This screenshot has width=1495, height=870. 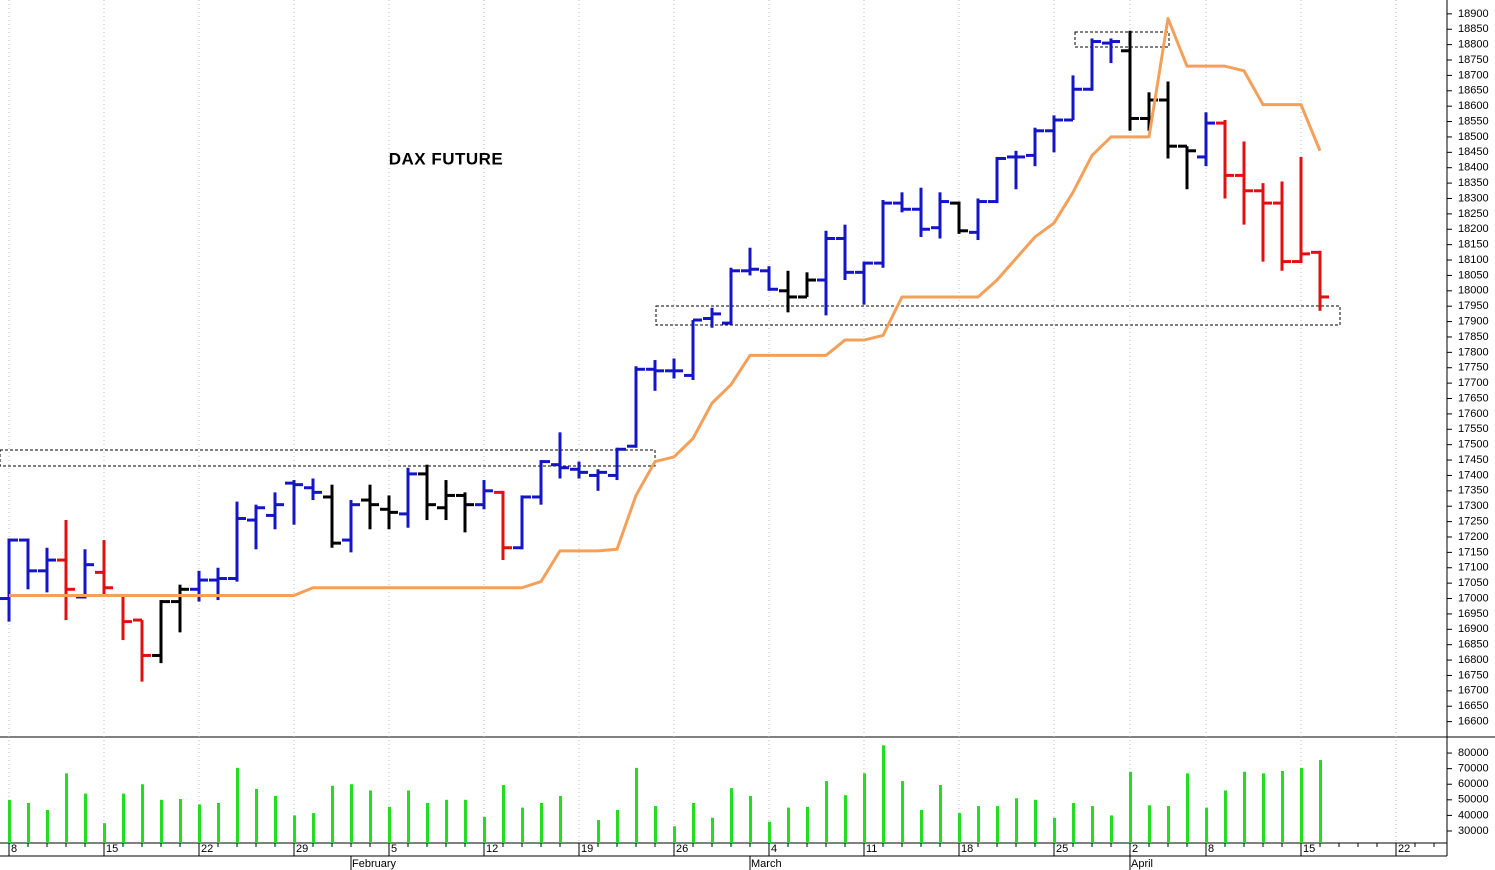 What do you see at coordinates (302, 849) in the screenshot?
I see `x-tick-label: 29` at bounding box center [302, 849].